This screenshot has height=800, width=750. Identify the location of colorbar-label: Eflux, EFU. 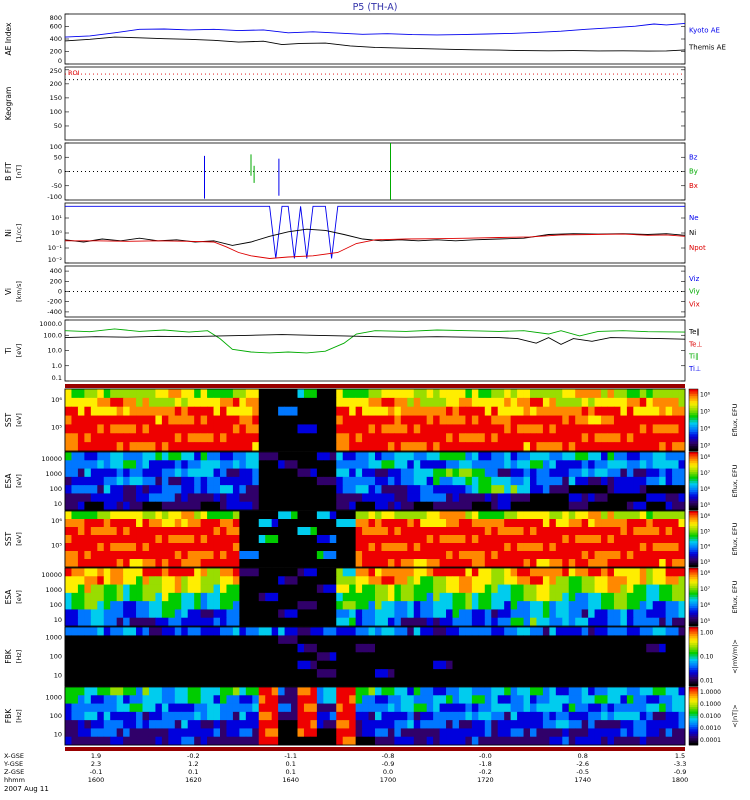
(735, 419).